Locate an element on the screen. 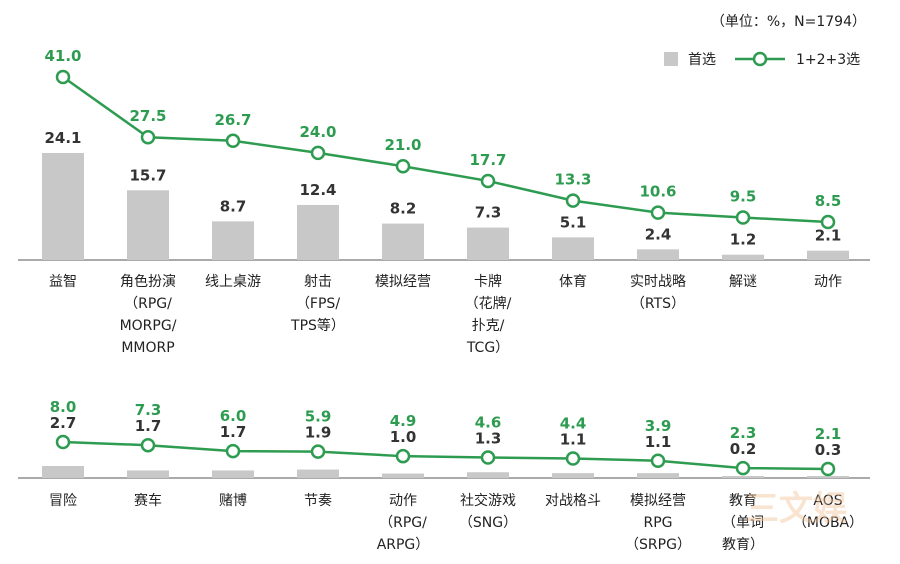 Image resolution: width=900 pixels, height=564 pixels. category-label: 社交游戏（SNG） is located at coordinates (488, 511).